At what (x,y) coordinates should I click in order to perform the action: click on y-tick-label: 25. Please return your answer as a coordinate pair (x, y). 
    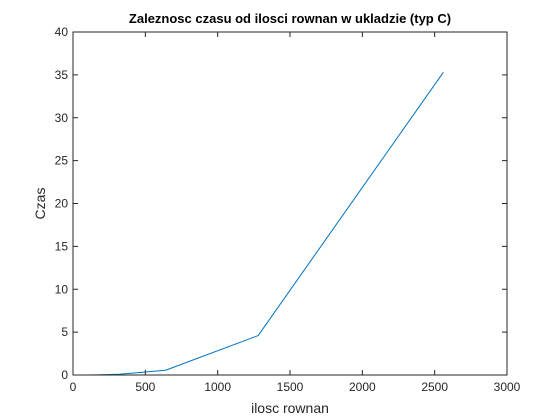
    Looking at the image, I should click on (62, 161).